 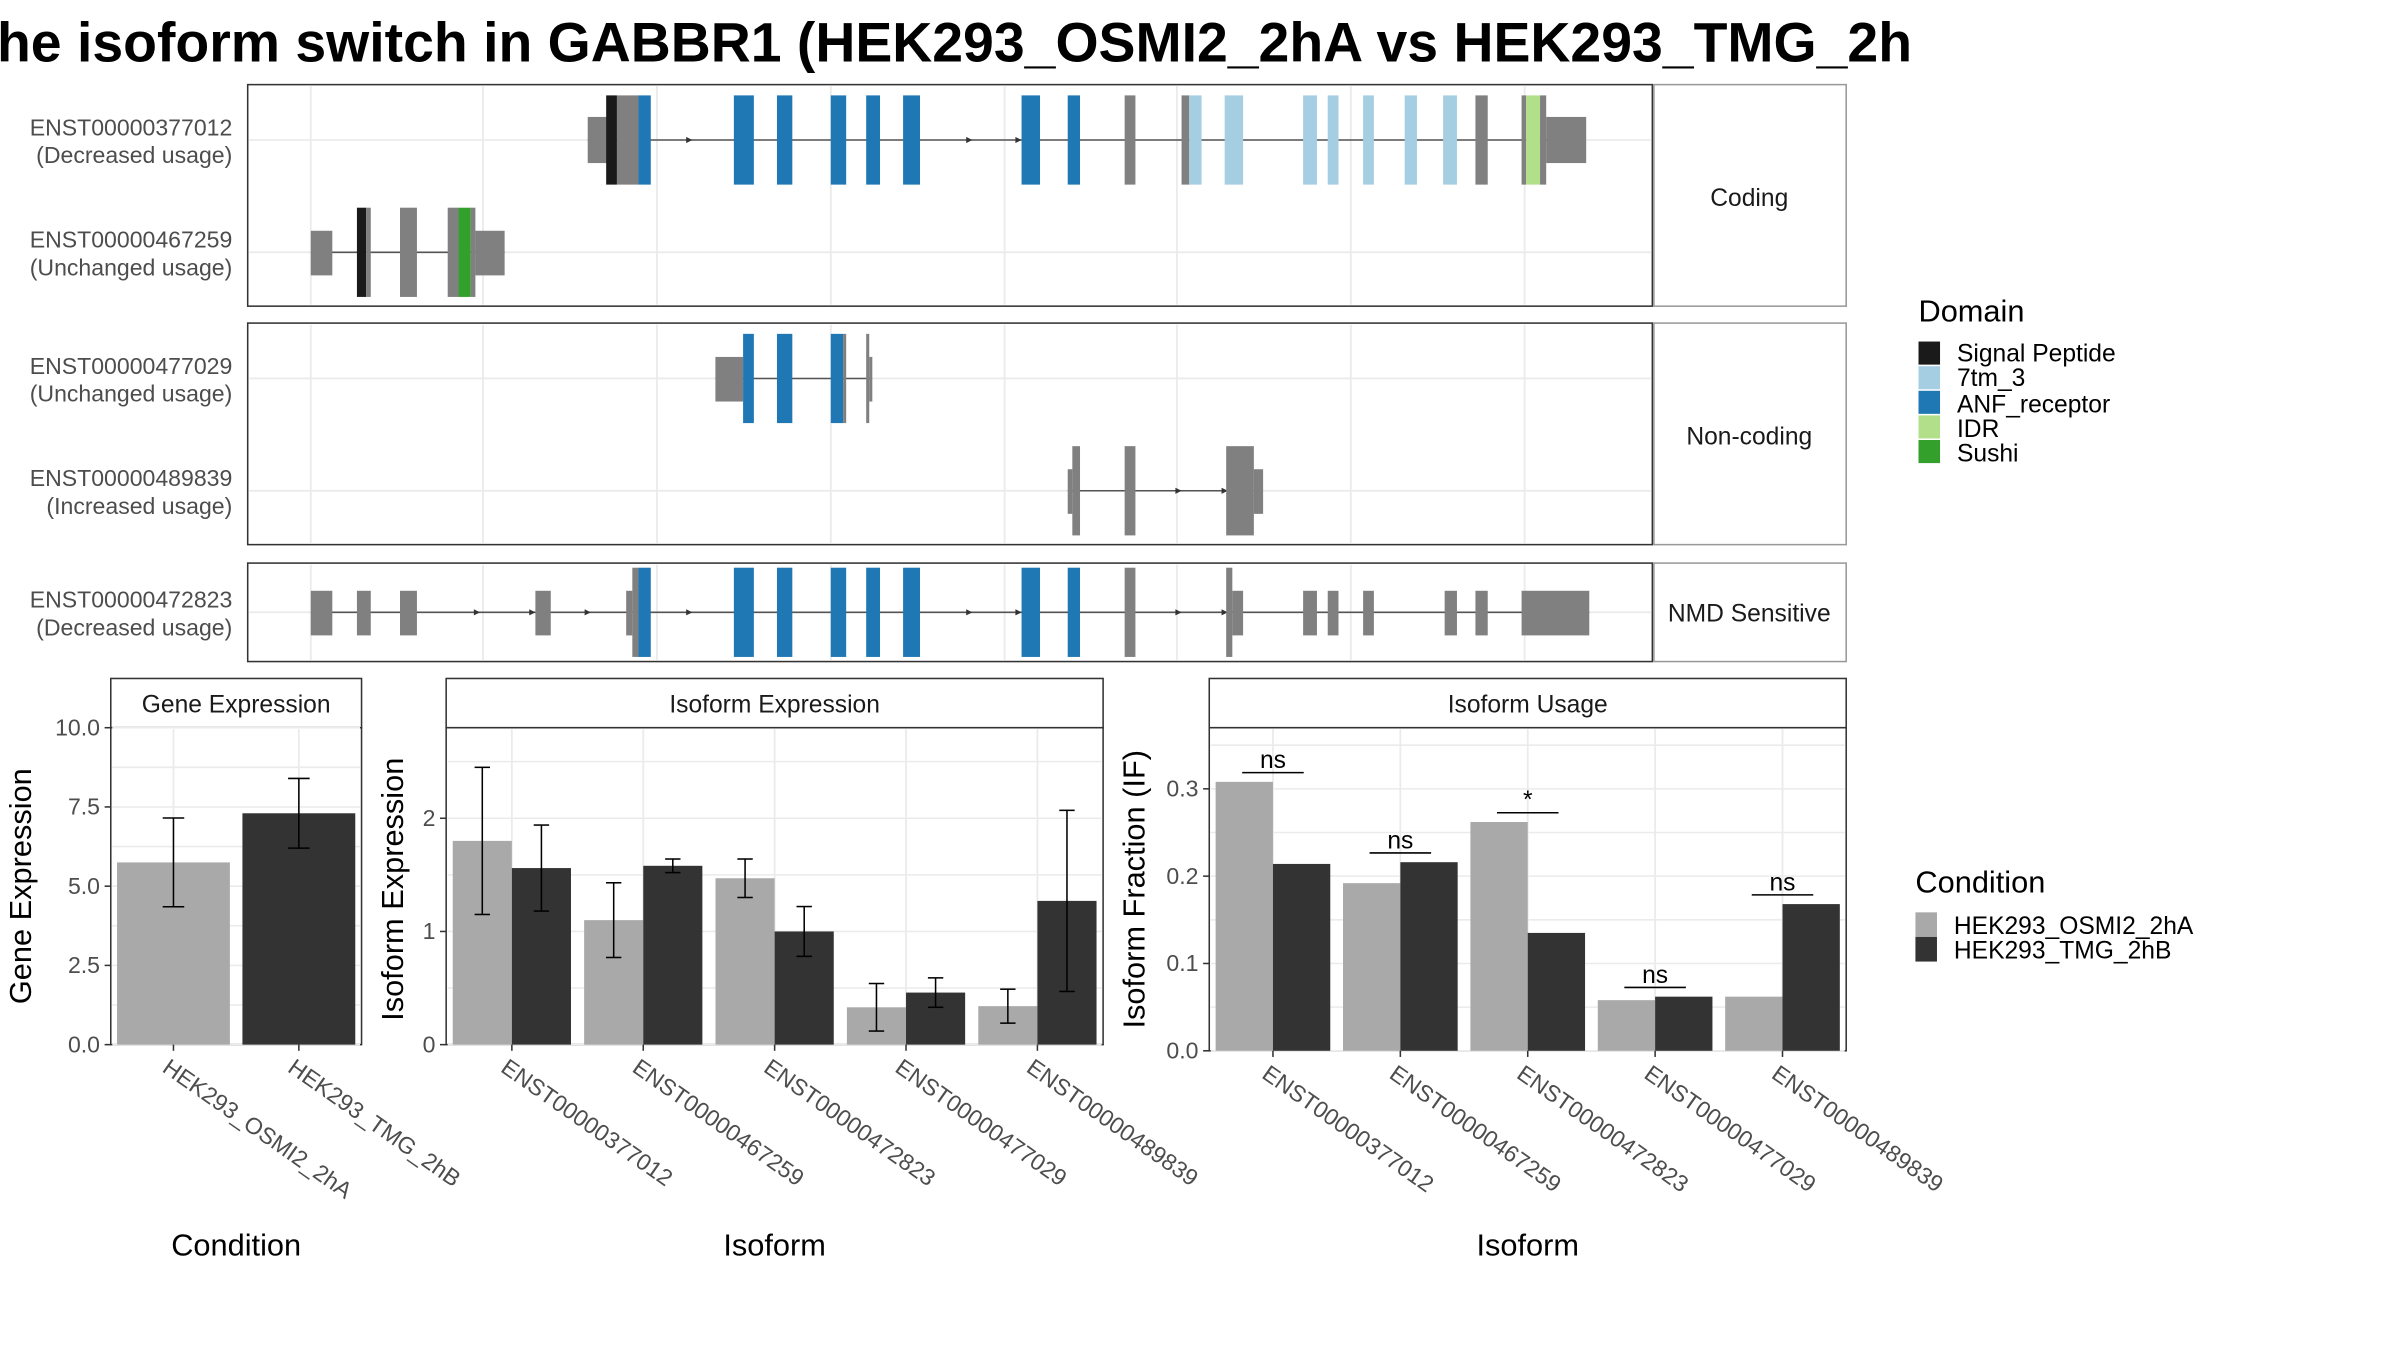 I want to click on y-axis-title: Gene Expression, so click(x=20, y=886).